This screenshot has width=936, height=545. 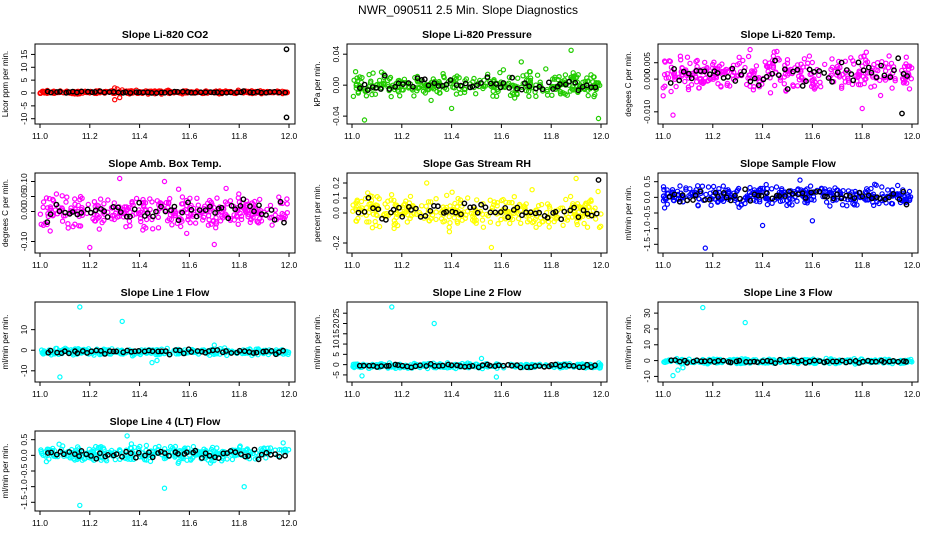 What do you see at coordinates (647, 63) in the screenshot?
I see `y-tick-label: 0.005` at bounding box center [647, 63].